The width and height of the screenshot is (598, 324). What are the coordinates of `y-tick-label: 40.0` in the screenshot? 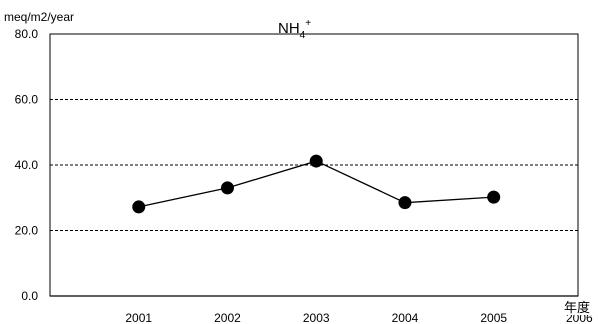 It's located at (27, 165).